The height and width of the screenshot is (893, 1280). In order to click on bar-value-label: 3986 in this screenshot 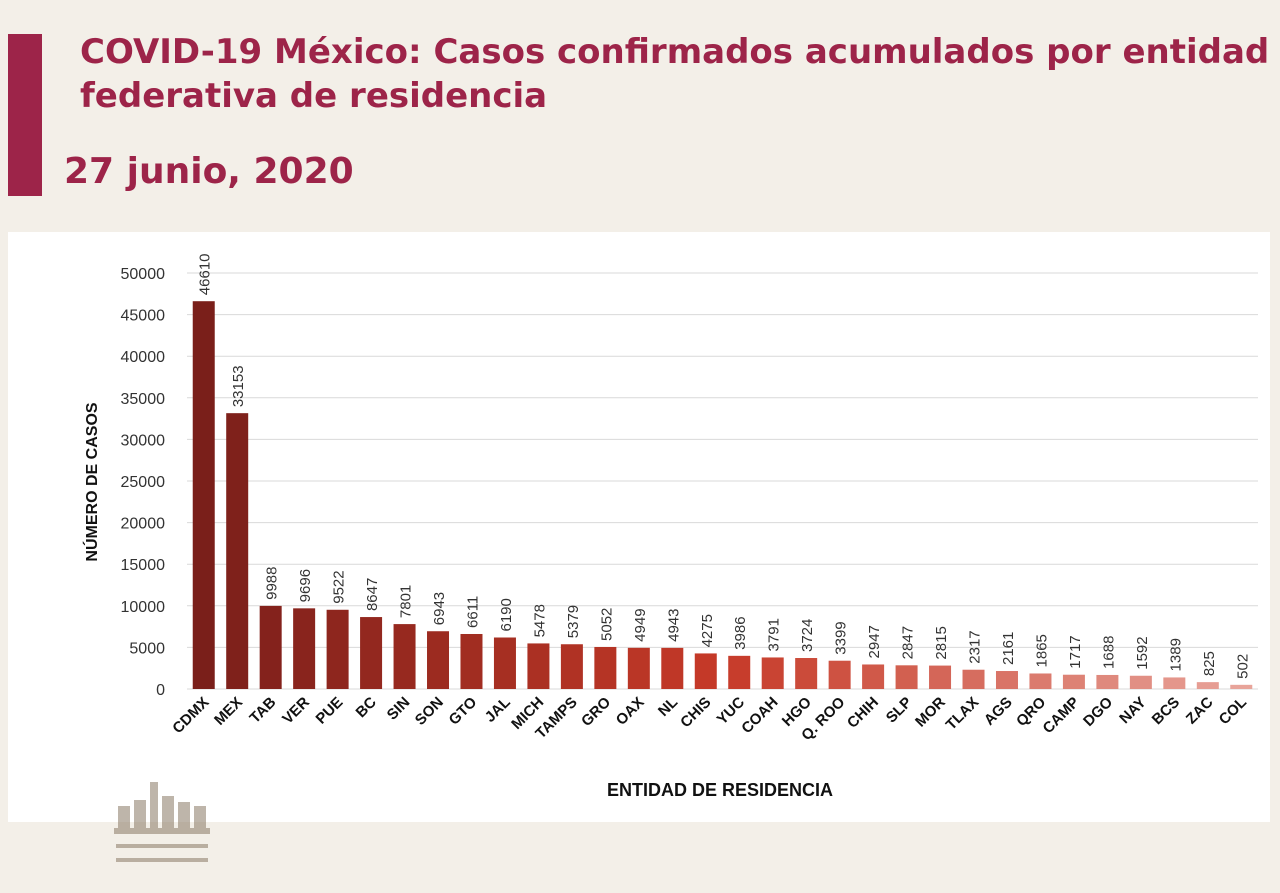, I will do `click(740, 632)`.